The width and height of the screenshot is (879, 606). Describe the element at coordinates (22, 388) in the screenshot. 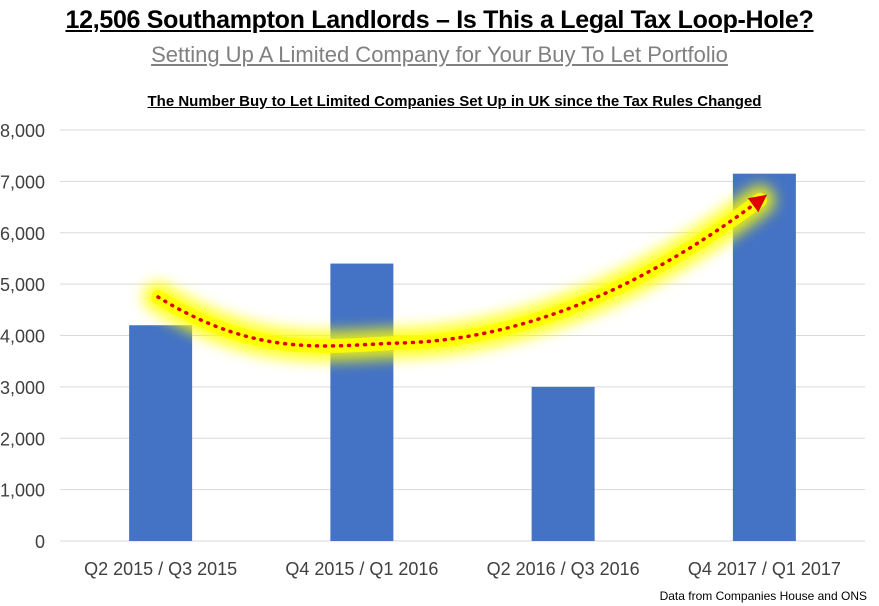

I see `y-tick-label: 3,000` at that location.